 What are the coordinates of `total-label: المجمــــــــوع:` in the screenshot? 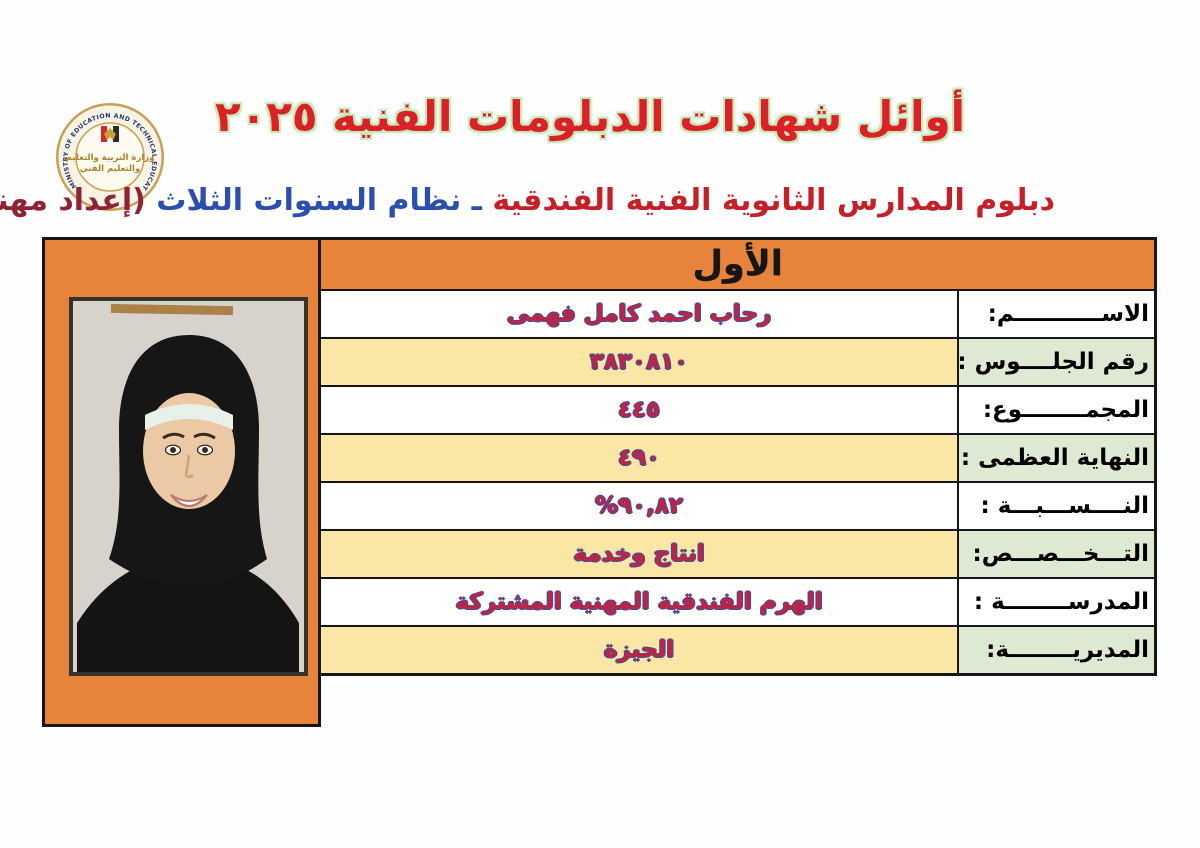 It's located at (1055, 410).